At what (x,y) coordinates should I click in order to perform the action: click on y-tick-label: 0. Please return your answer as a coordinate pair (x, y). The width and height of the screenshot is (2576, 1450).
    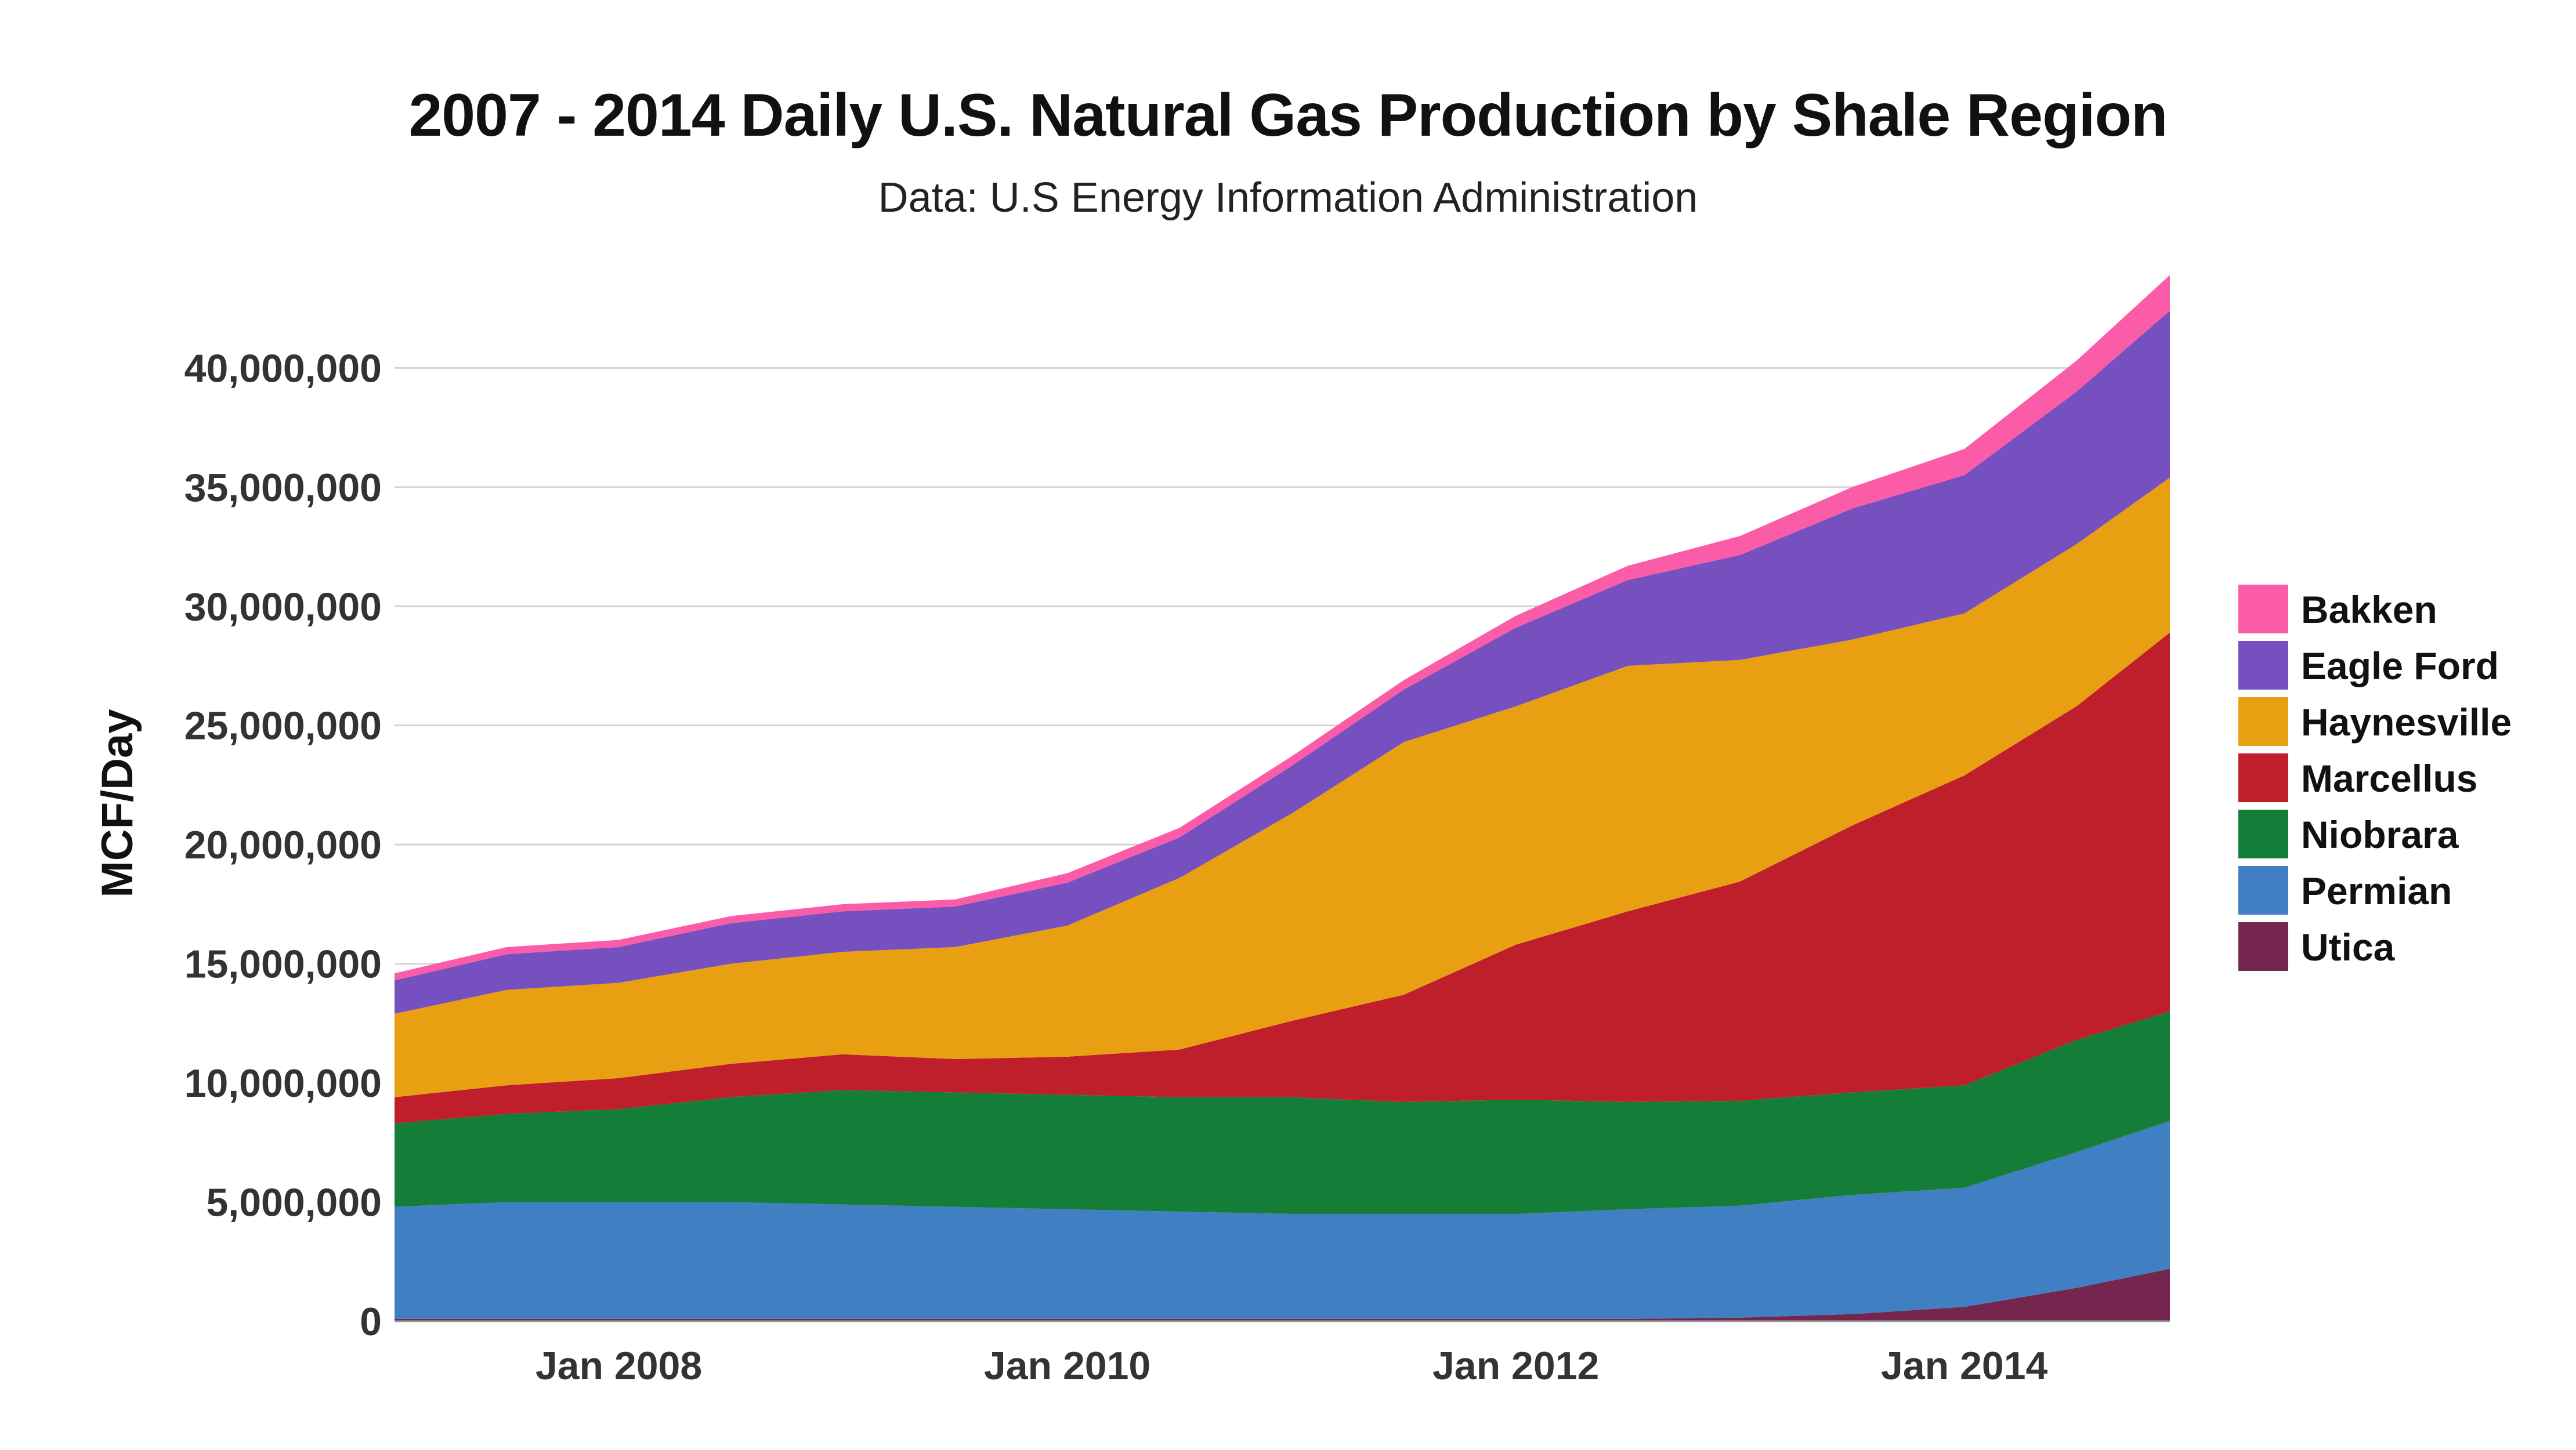
    Looking at the image, I should click on (371, 1322).